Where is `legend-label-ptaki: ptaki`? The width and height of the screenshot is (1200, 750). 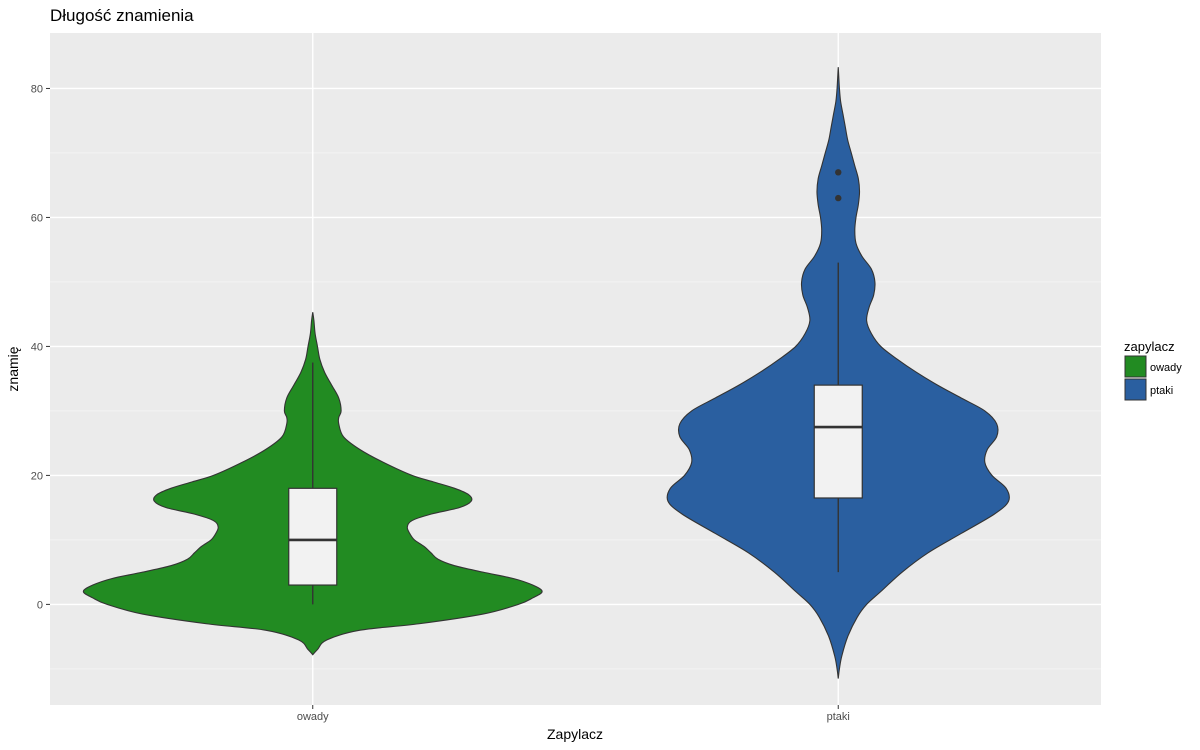 legend-label-ptaki: ptaki is located at coordinates (1161, 391).